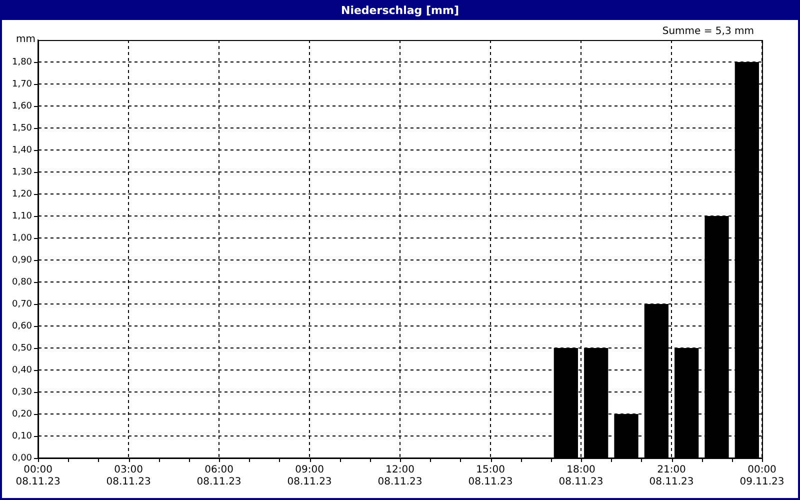  Describe the element at coordinates (22, 216) in the screenshot. I see `y-tick-label: 1,10` at that location.